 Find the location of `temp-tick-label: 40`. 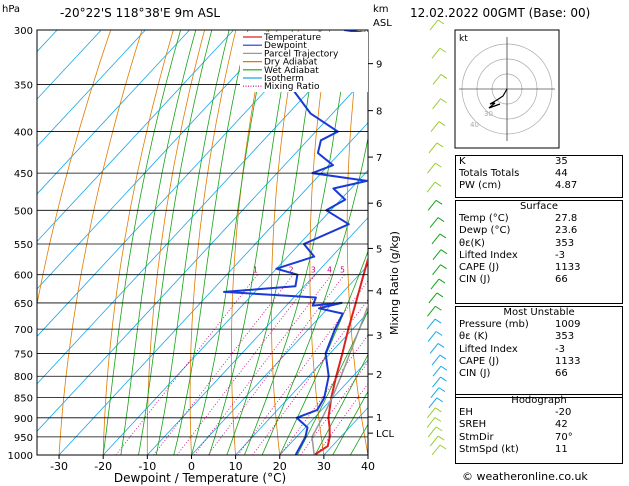

temp-tick-label: 40 is located at coordinates (368, 466).